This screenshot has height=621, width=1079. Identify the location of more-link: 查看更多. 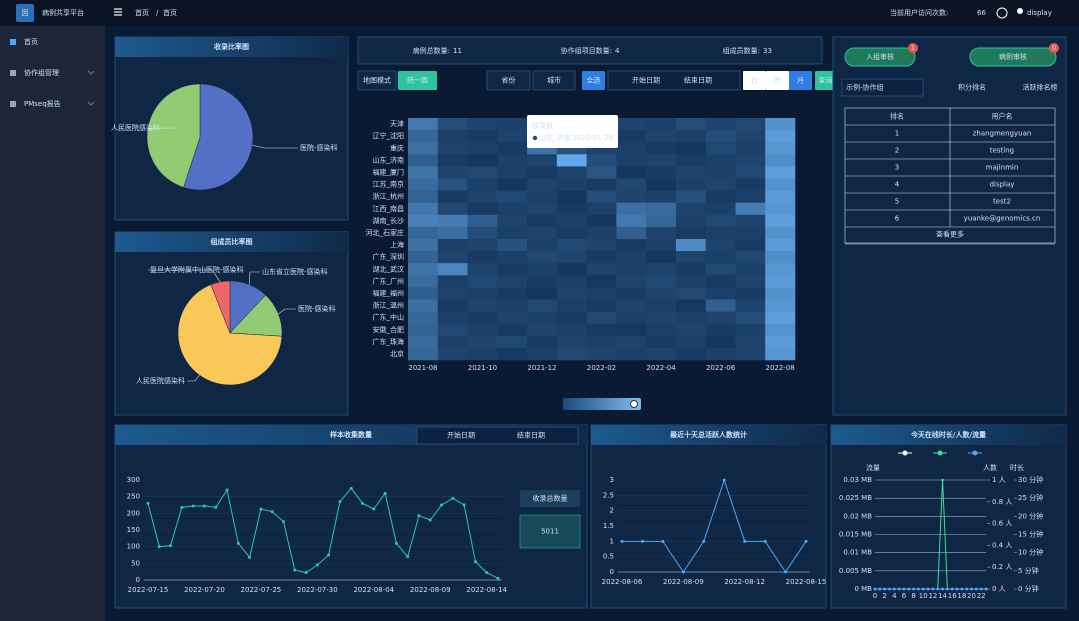
(950, 234).